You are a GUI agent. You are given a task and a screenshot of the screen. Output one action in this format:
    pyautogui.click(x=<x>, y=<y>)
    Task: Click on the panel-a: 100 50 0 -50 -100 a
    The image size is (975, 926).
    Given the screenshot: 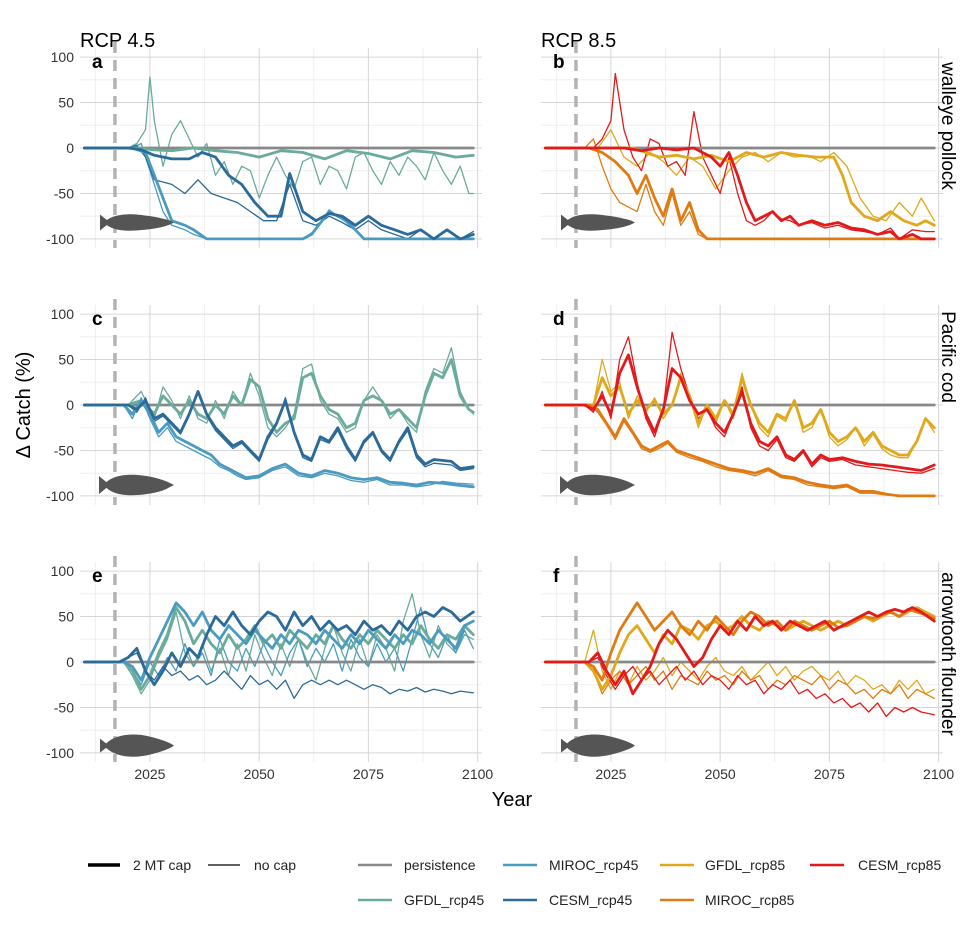 What is the action you would take?
    pyautogui.click(x=264, y=145)
    